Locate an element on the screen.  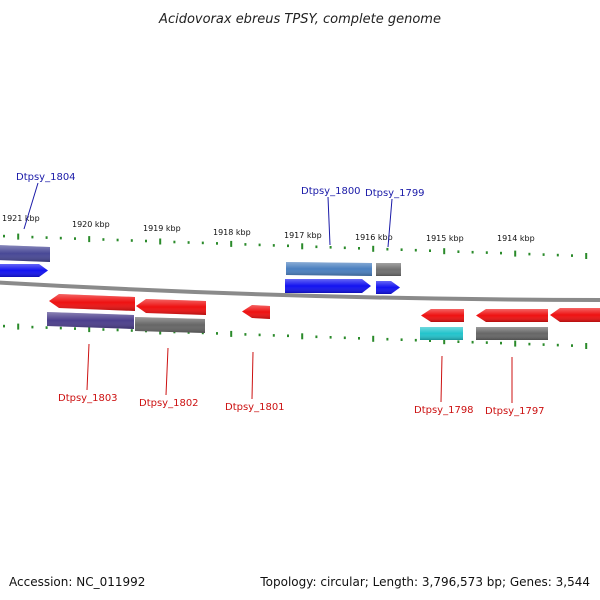
strand-direction-arrows is located at coordinates (200, 279).